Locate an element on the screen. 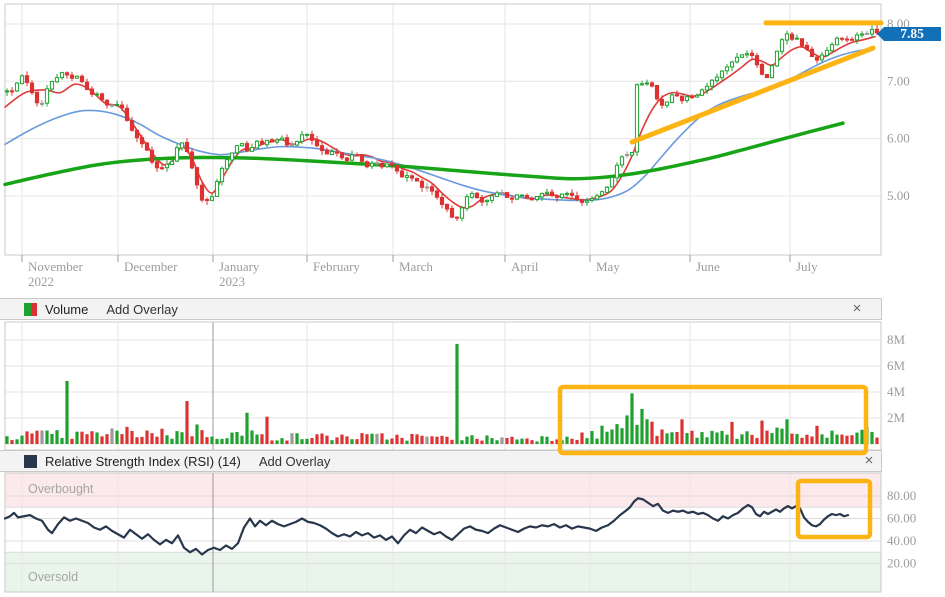  svg-text: 7.85 is located at coordinates (912, 33).